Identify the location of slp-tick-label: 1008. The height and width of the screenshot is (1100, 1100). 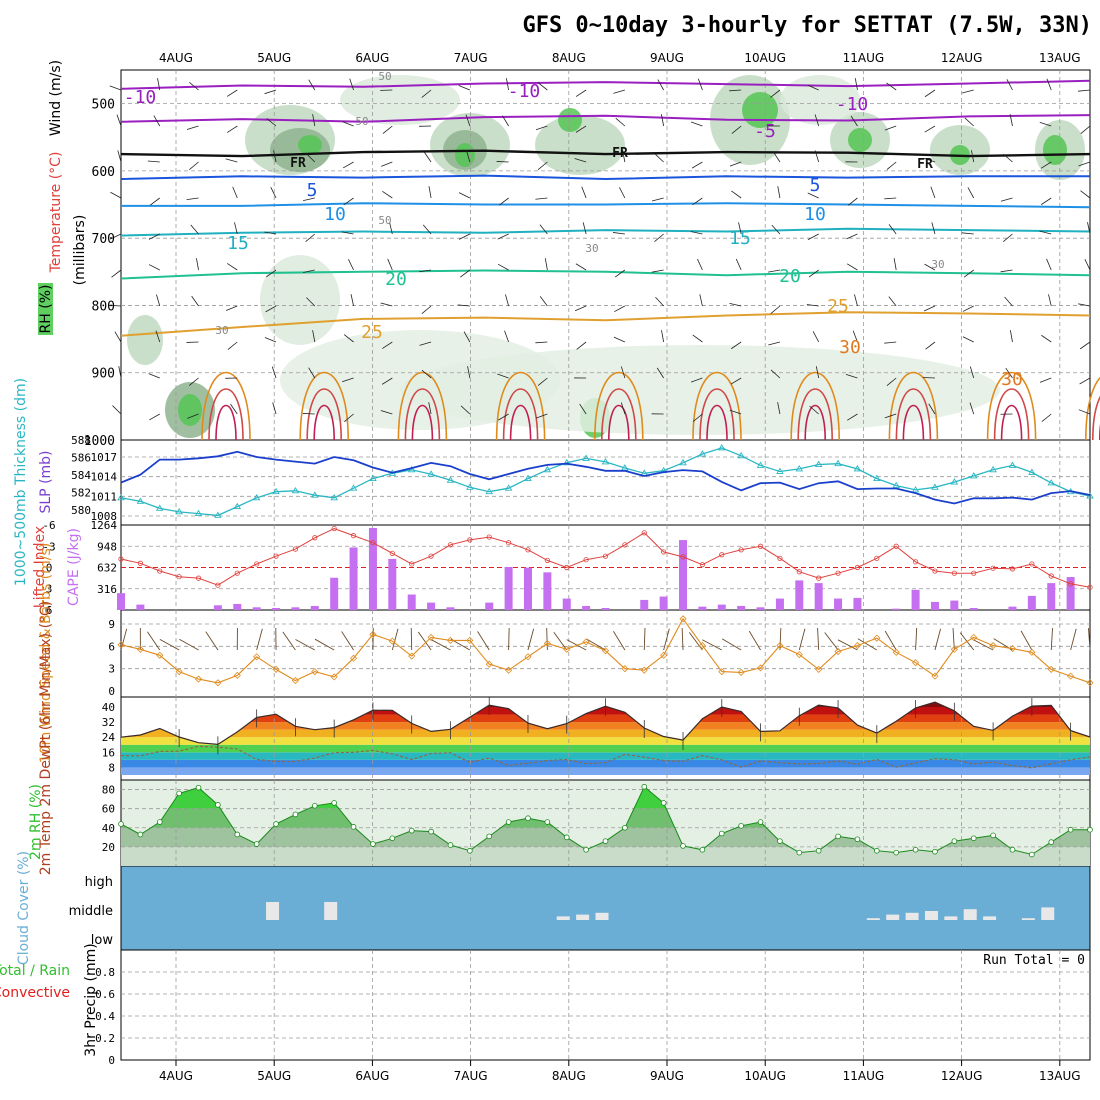
(104, 516).